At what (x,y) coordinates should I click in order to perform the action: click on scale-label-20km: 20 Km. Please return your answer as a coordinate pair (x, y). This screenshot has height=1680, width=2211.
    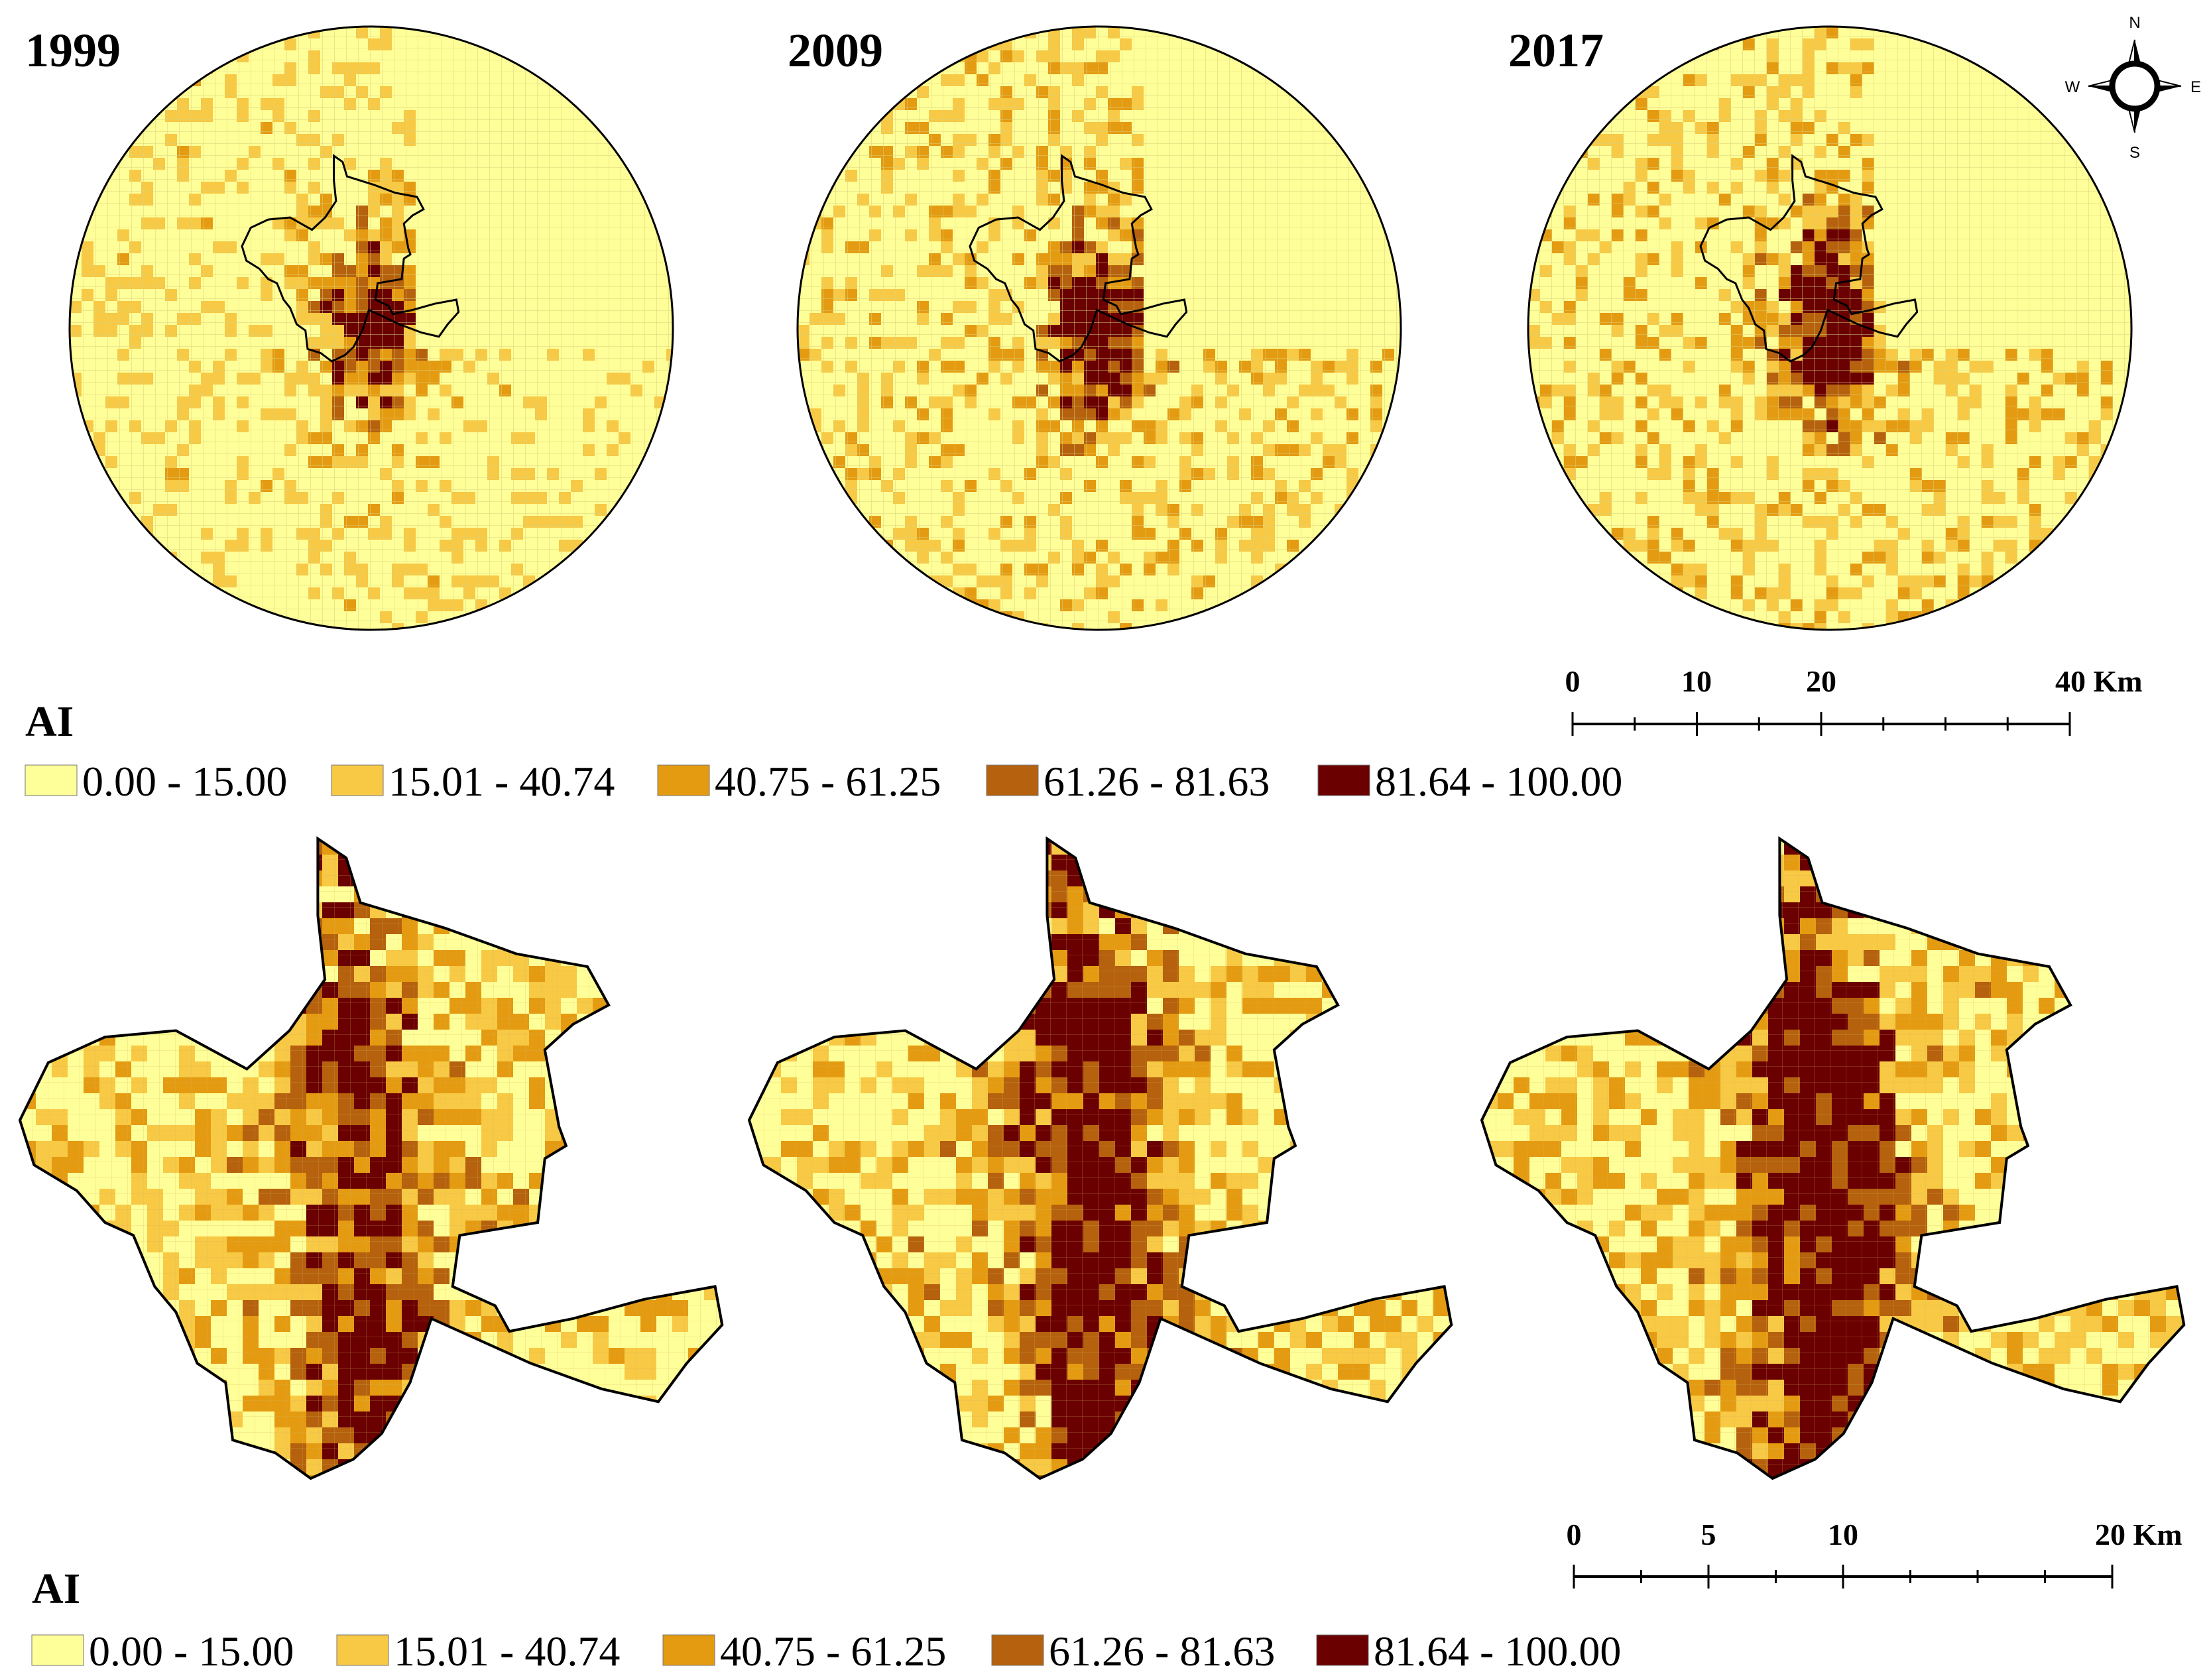
    Looking at the image, I should click on (2138, 1534).